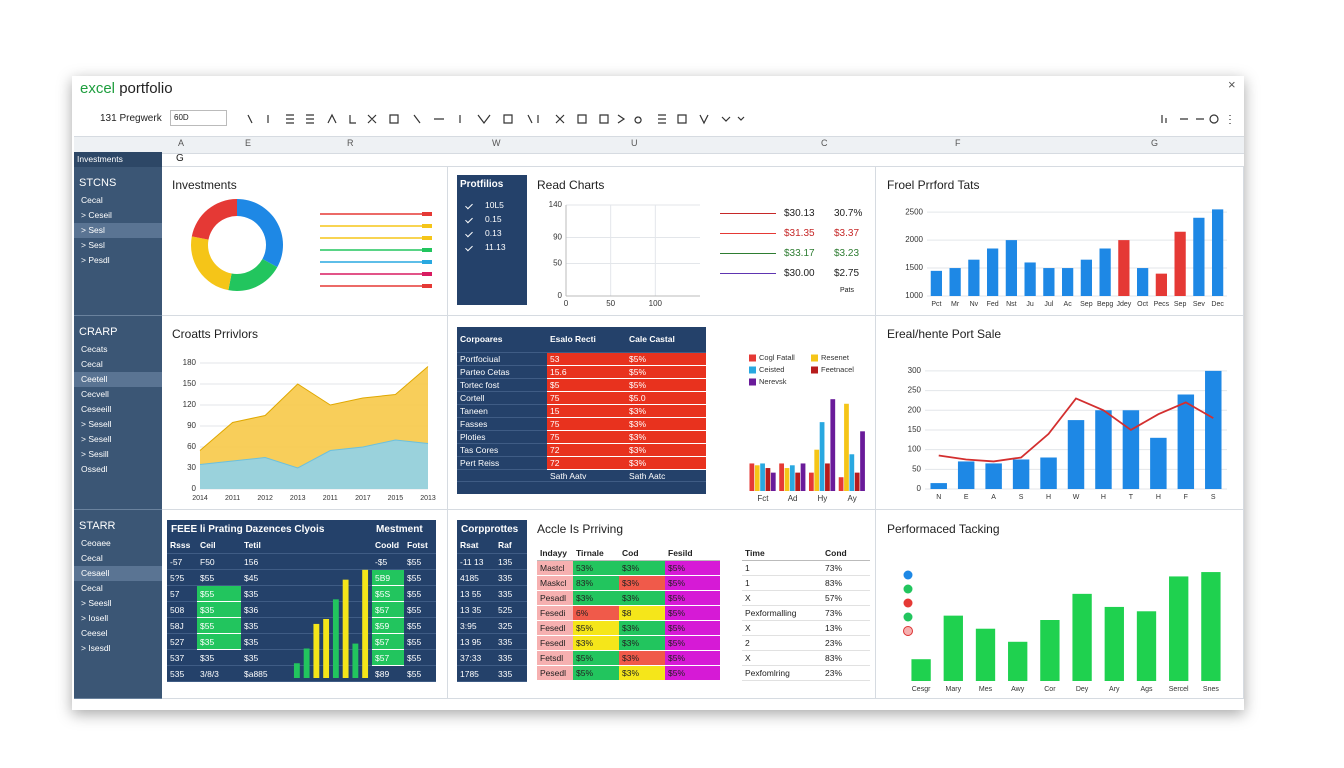 The height and width of the screenshot is (768, 1344). What do you see at coordinates (314, 464) in the screenshot?
I see `area-fill` at bounding box center [314, 464].